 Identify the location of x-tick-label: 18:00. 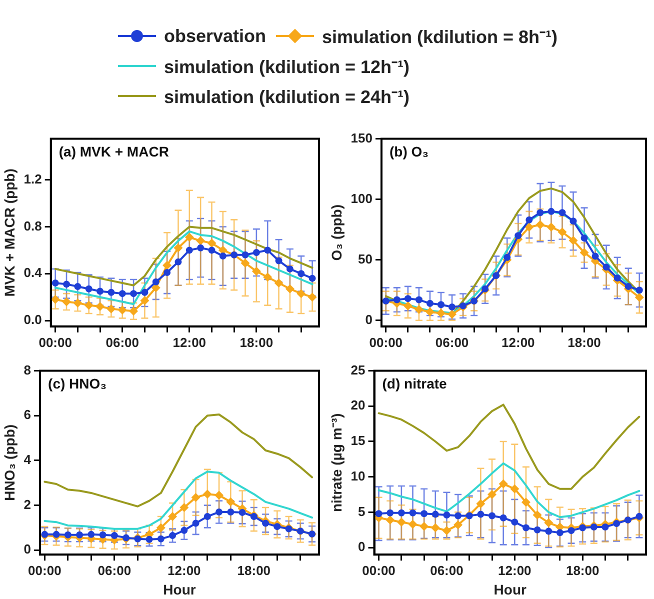
(254, 570).